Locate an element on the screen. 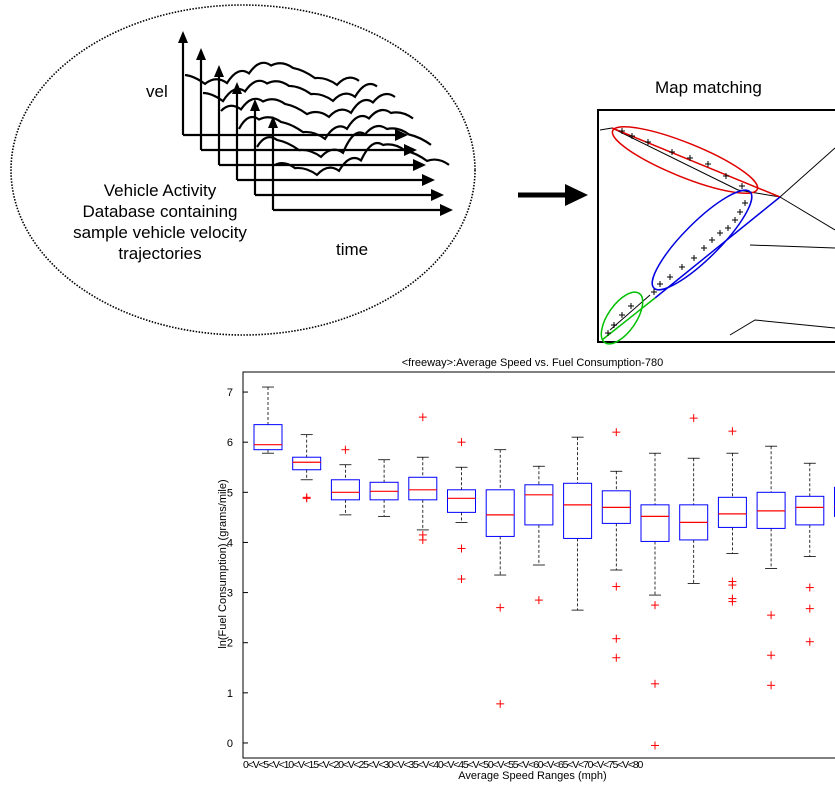  velocity-trajectory-stack is located at coordinates (315, 123).